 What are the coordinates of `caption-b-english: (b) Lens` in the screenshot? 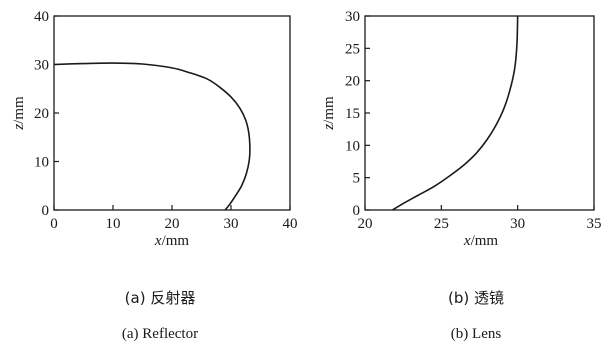 It's located at (476, 334).